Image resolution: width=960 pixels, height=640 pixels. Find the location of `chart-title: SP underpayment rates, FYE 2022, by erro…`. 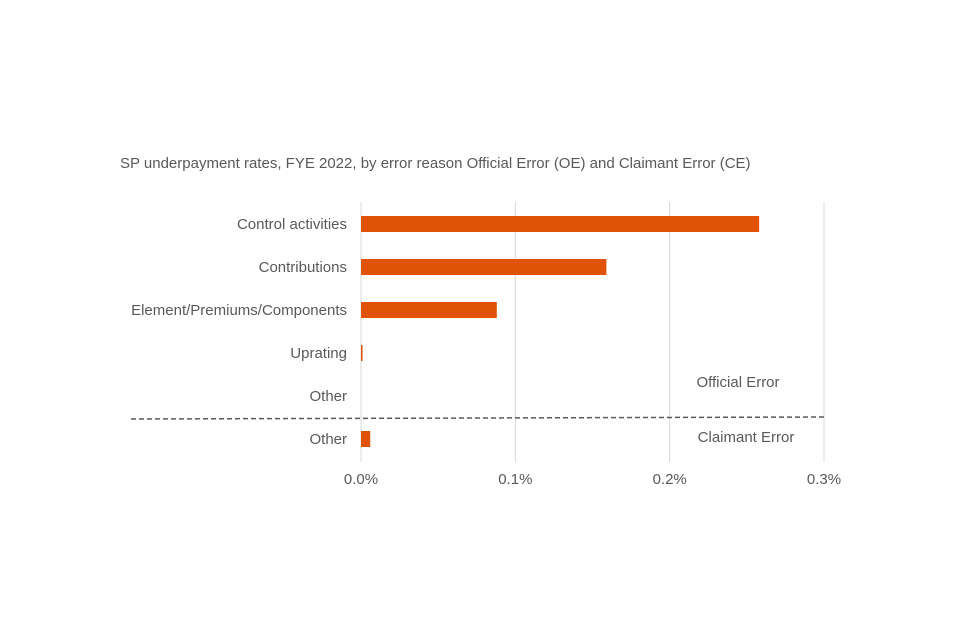

chart-title: SP underpayment rates, FYE 2022, by erro… is located at coordinates (435, 163).